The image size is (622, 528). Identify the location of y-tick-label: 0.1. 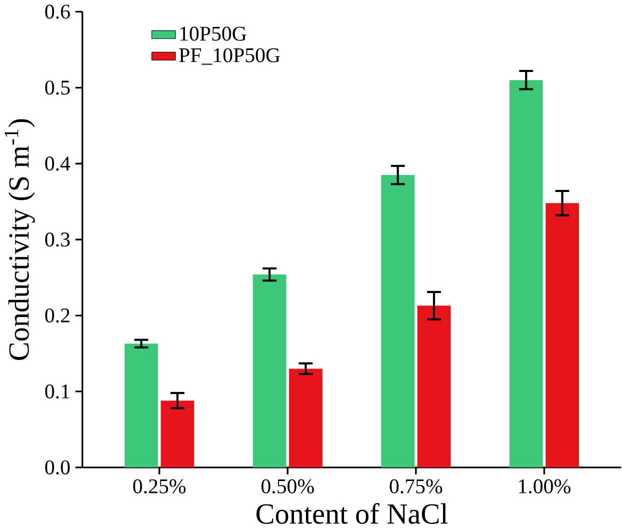
(57, 391).